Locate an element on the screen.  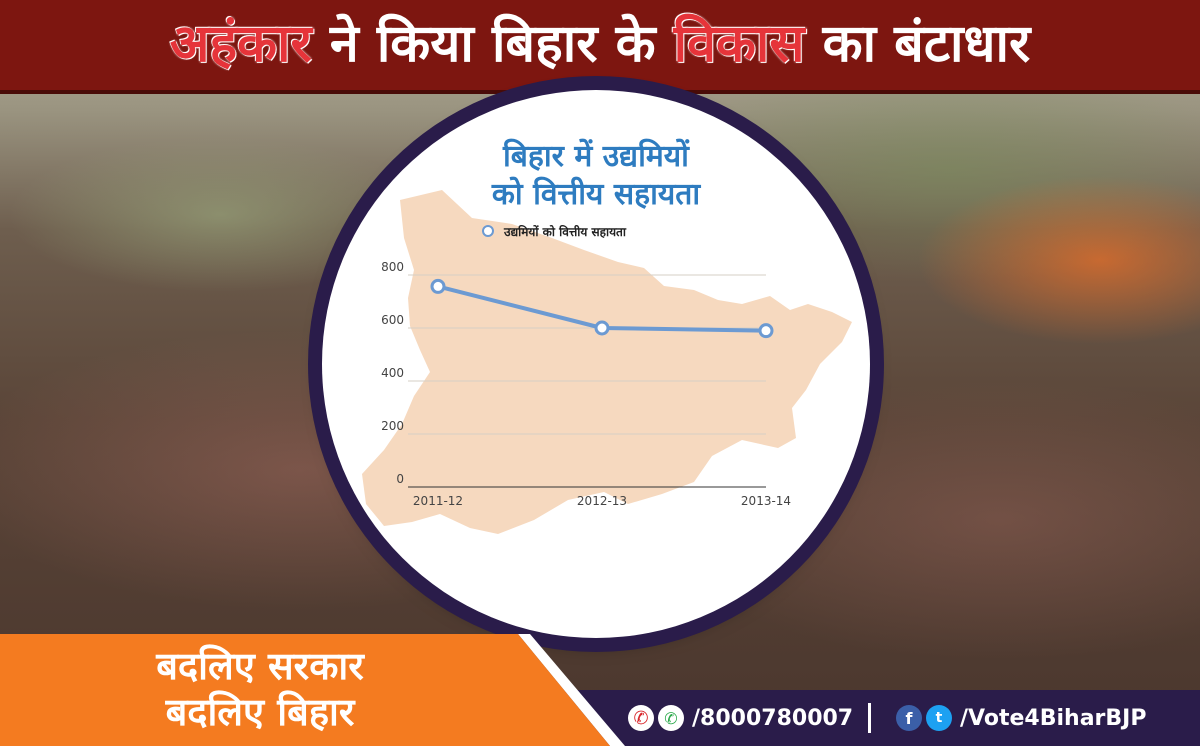
missed-call-icon: ✆ is located at coordinates (641, 718).